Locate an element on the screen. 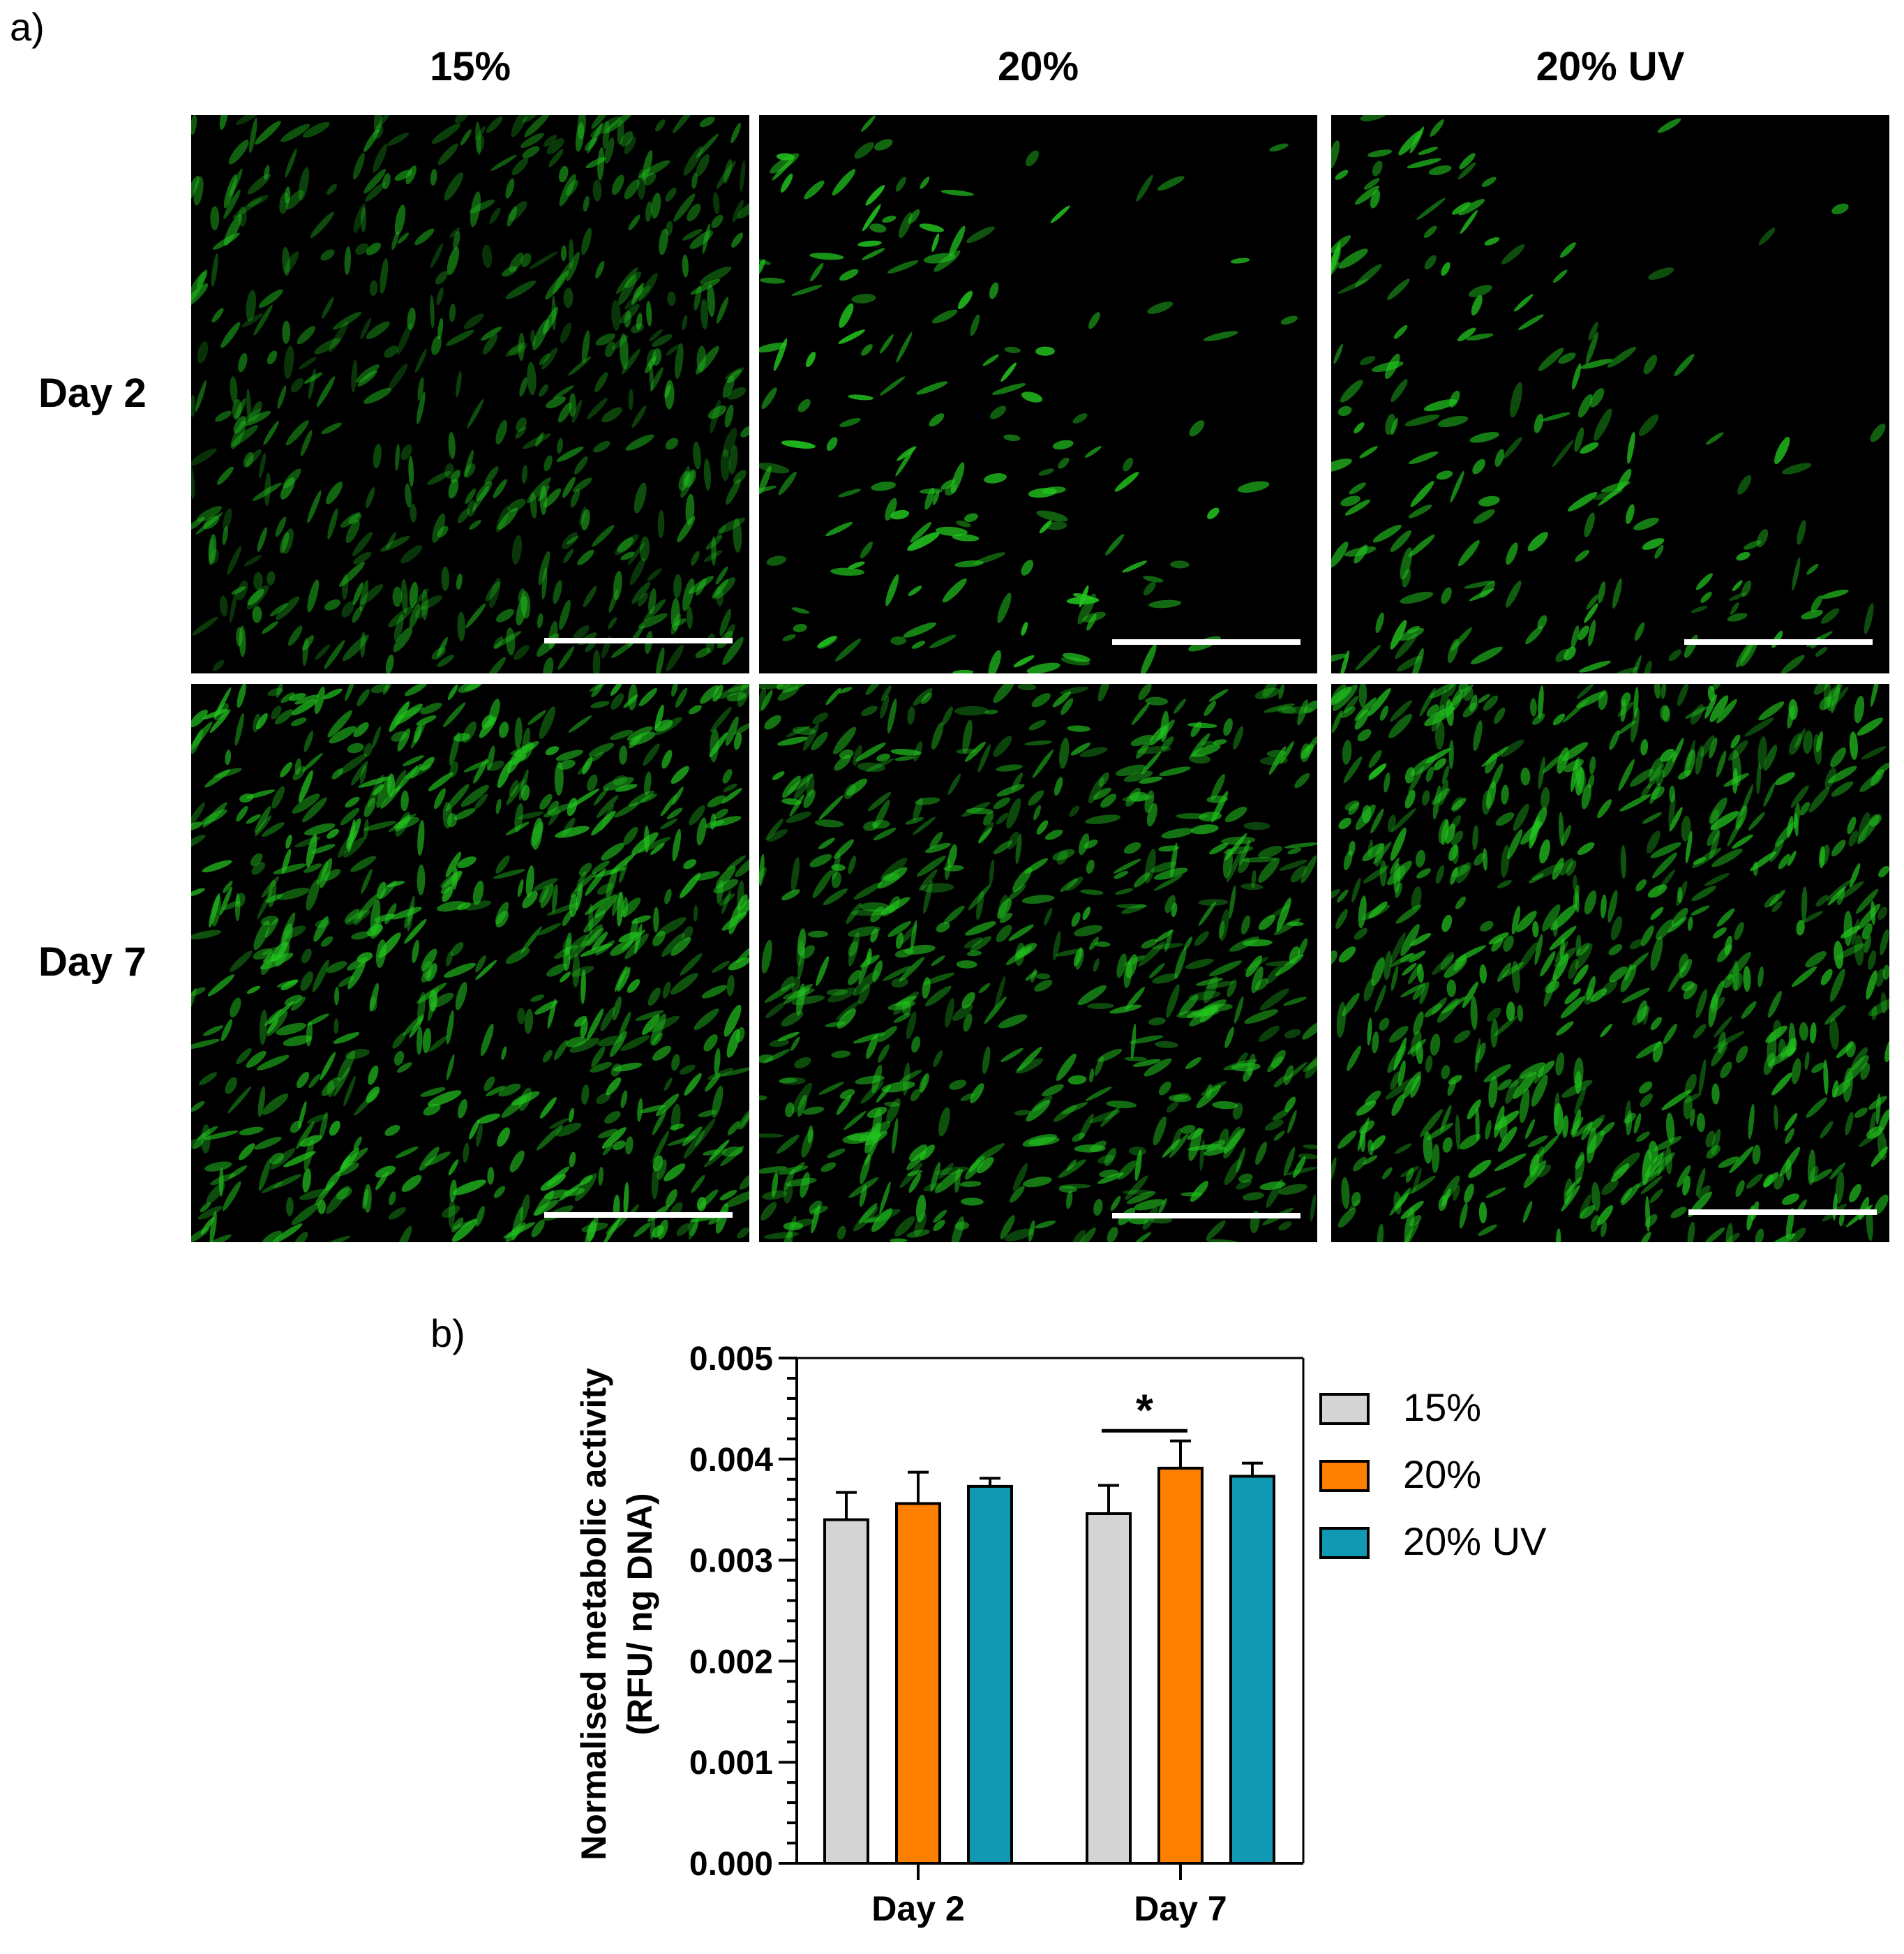 The width and height of the screenshot is (1904, 1954). x-tick-label: Day 2 is located at coordinates (917, 1908).